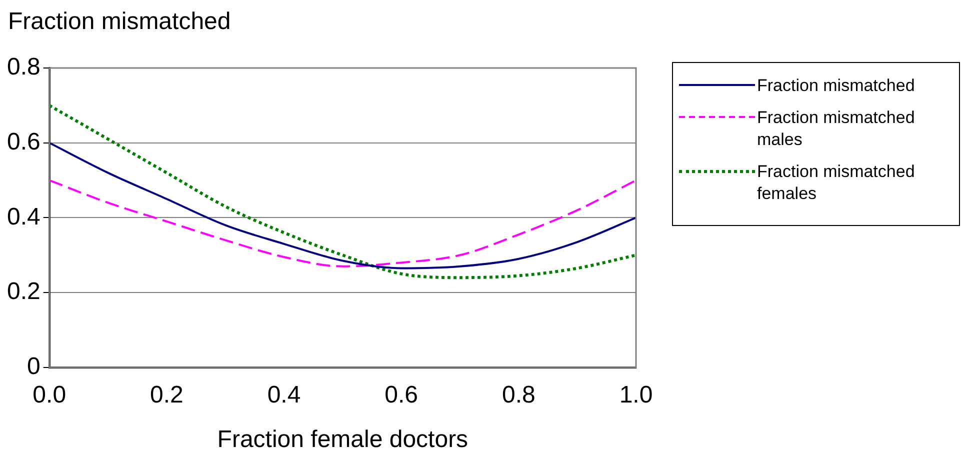 This screenshot has width=963, height=463. What do you see at coordinates (23, 67) in the screenshot?
I see `y-tick-label: 0.8` at bounding box center [23, 67].